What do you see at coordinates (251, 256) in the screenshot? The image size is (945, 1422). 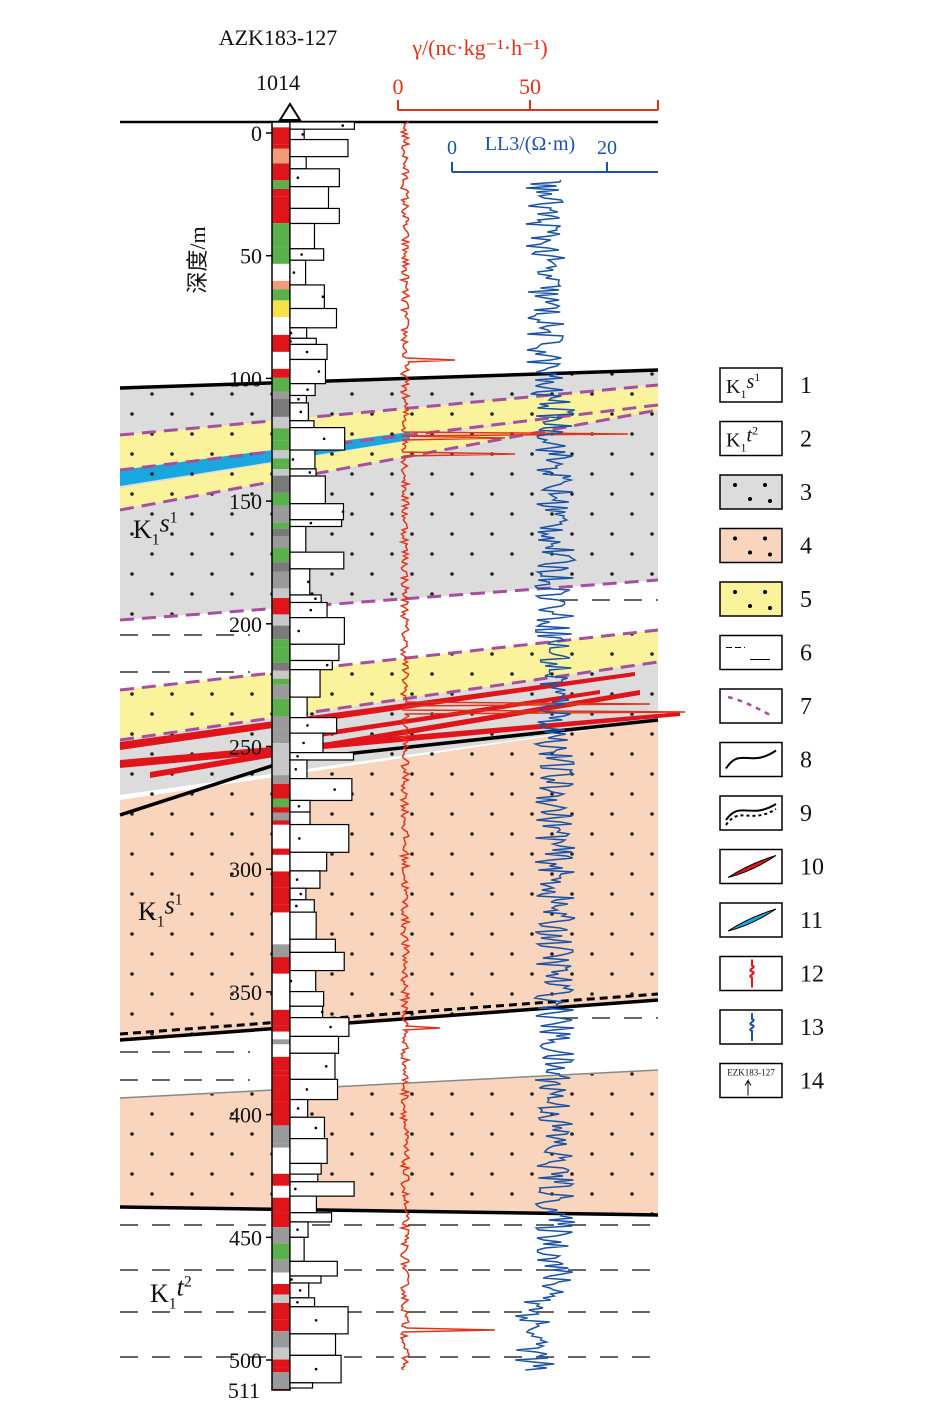 I see `depth-tick: 50` at bounding box center [251, 256].